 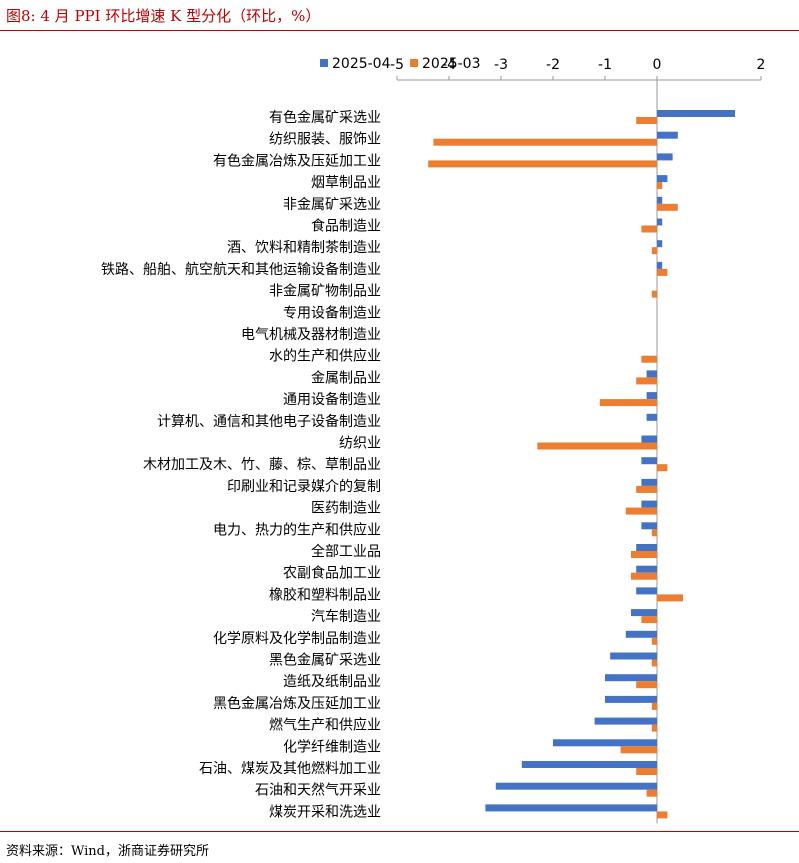 I want to click on category-label: 木材加工及木、竹、藤、棕、草制品业, so click(x=262, y=465).